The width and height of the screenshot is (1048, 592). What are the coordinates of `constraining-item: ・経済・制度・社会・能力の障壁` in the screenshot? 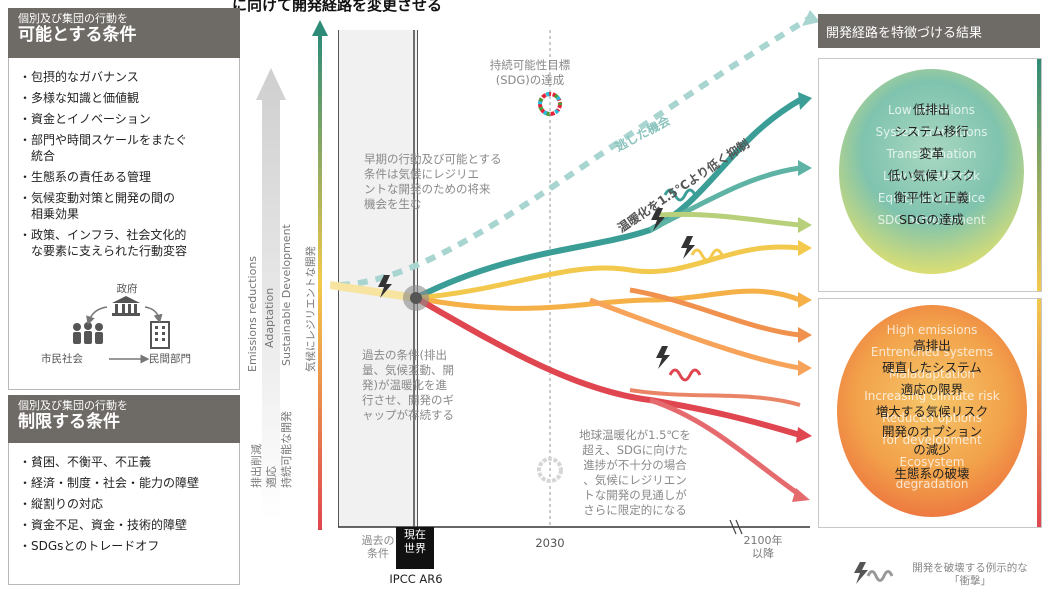 It's located at (109, 483).